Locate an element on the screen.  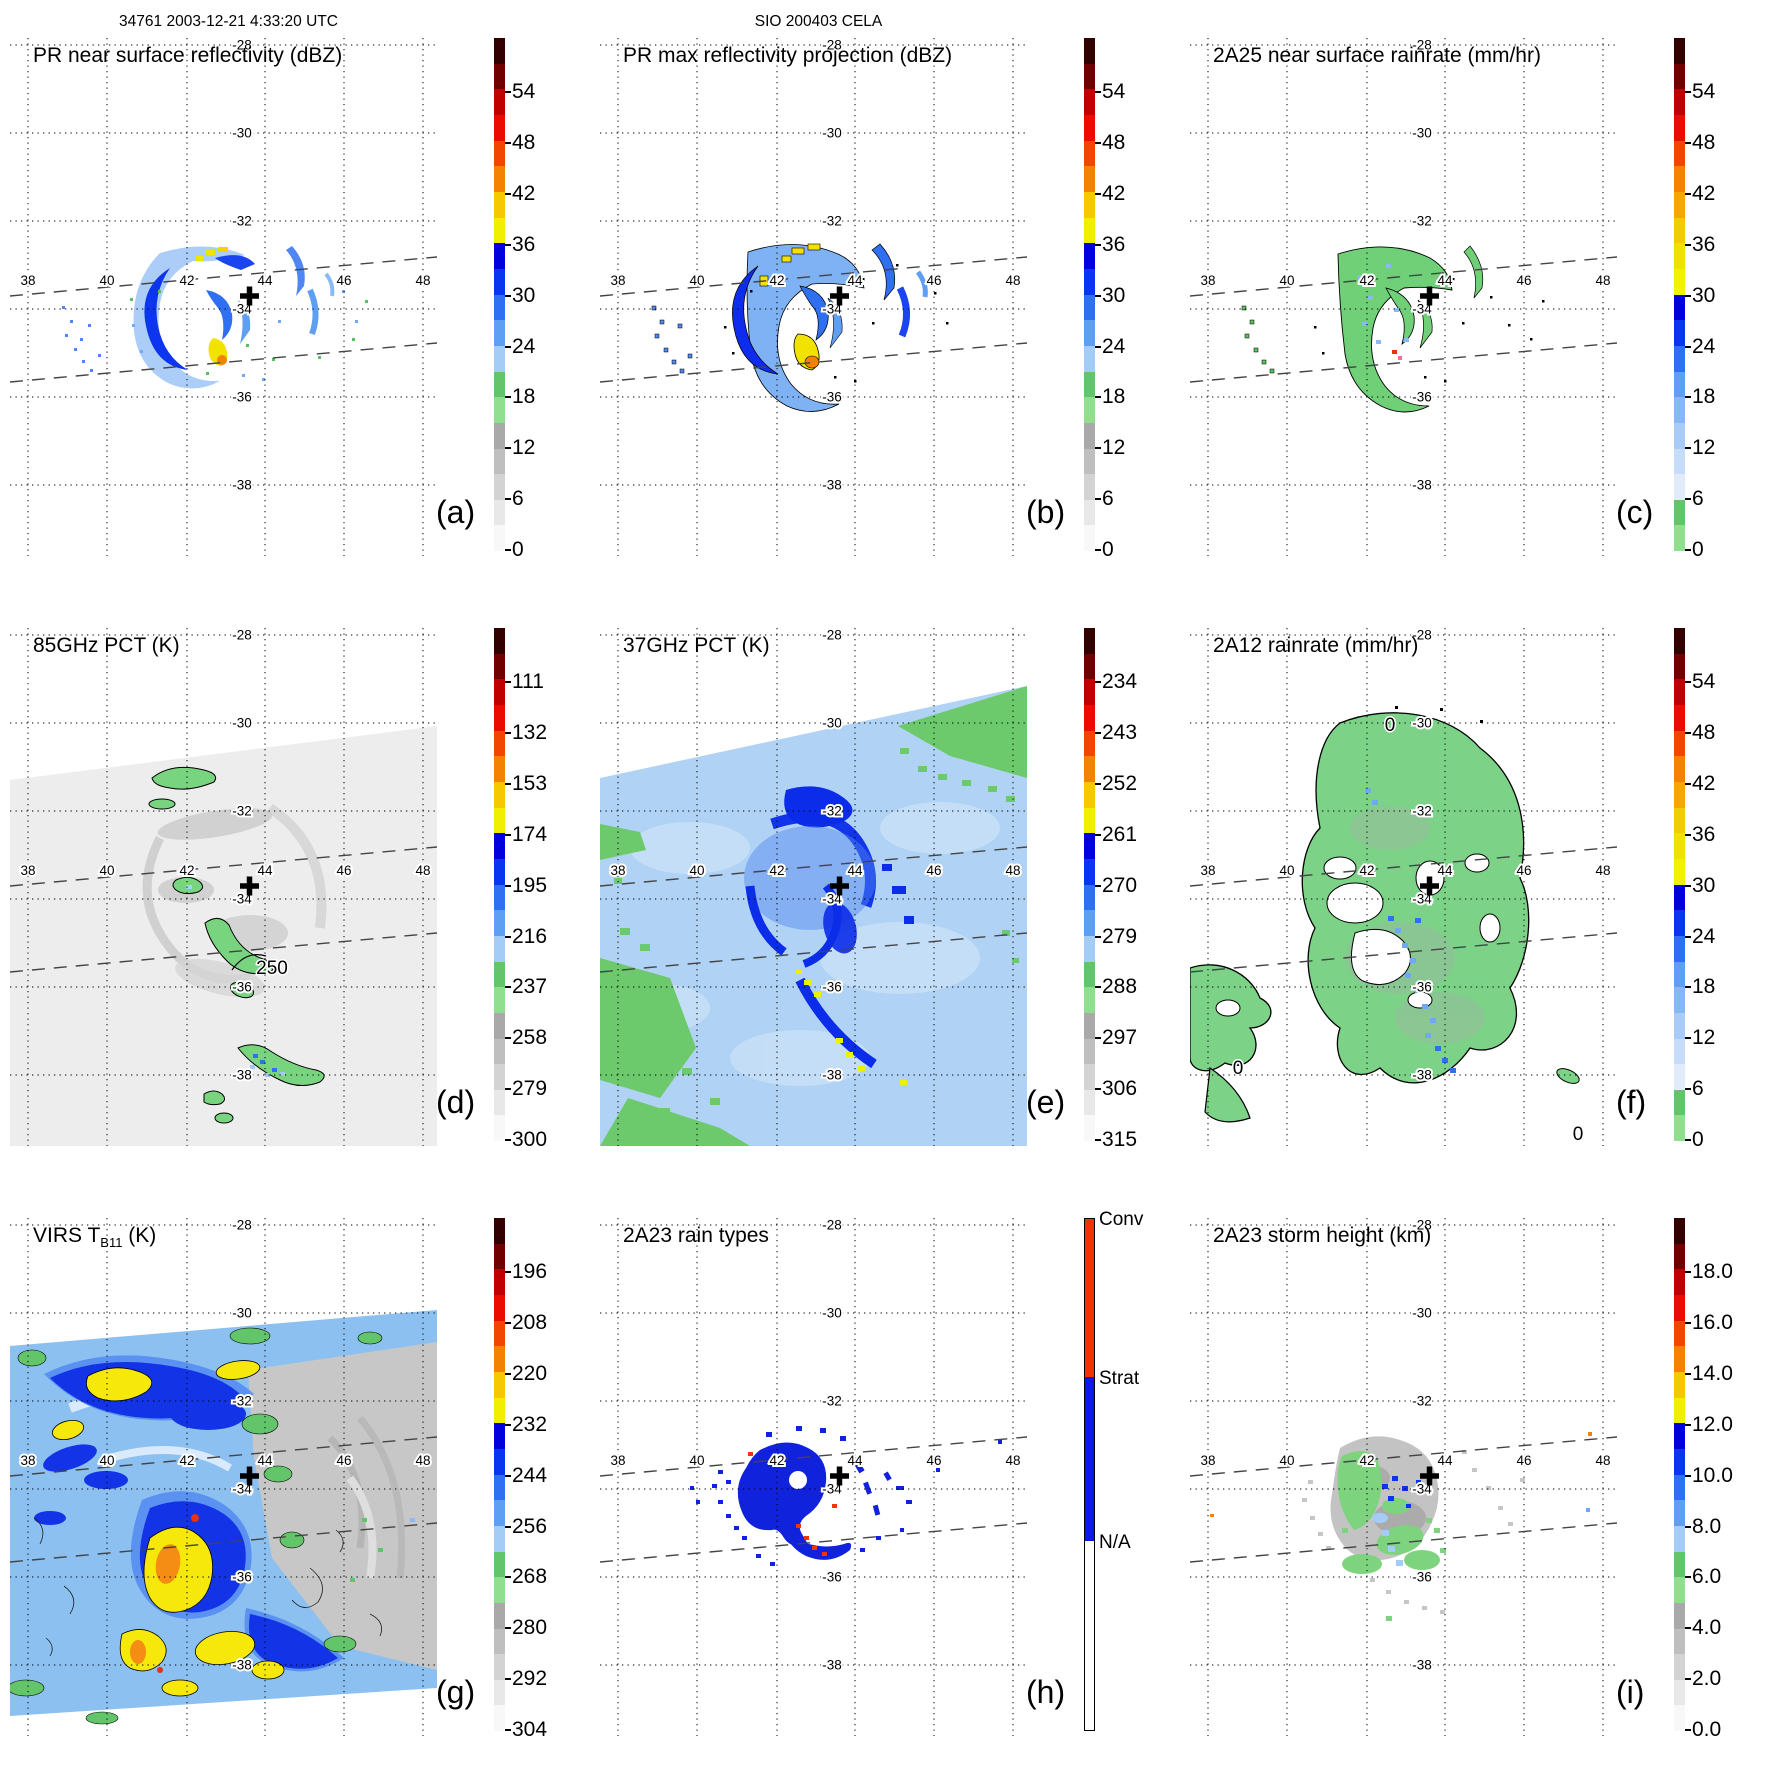
panel-h: 2A23 rain types (h) Conv Strat N/A is located at coordinates (885, 1475).